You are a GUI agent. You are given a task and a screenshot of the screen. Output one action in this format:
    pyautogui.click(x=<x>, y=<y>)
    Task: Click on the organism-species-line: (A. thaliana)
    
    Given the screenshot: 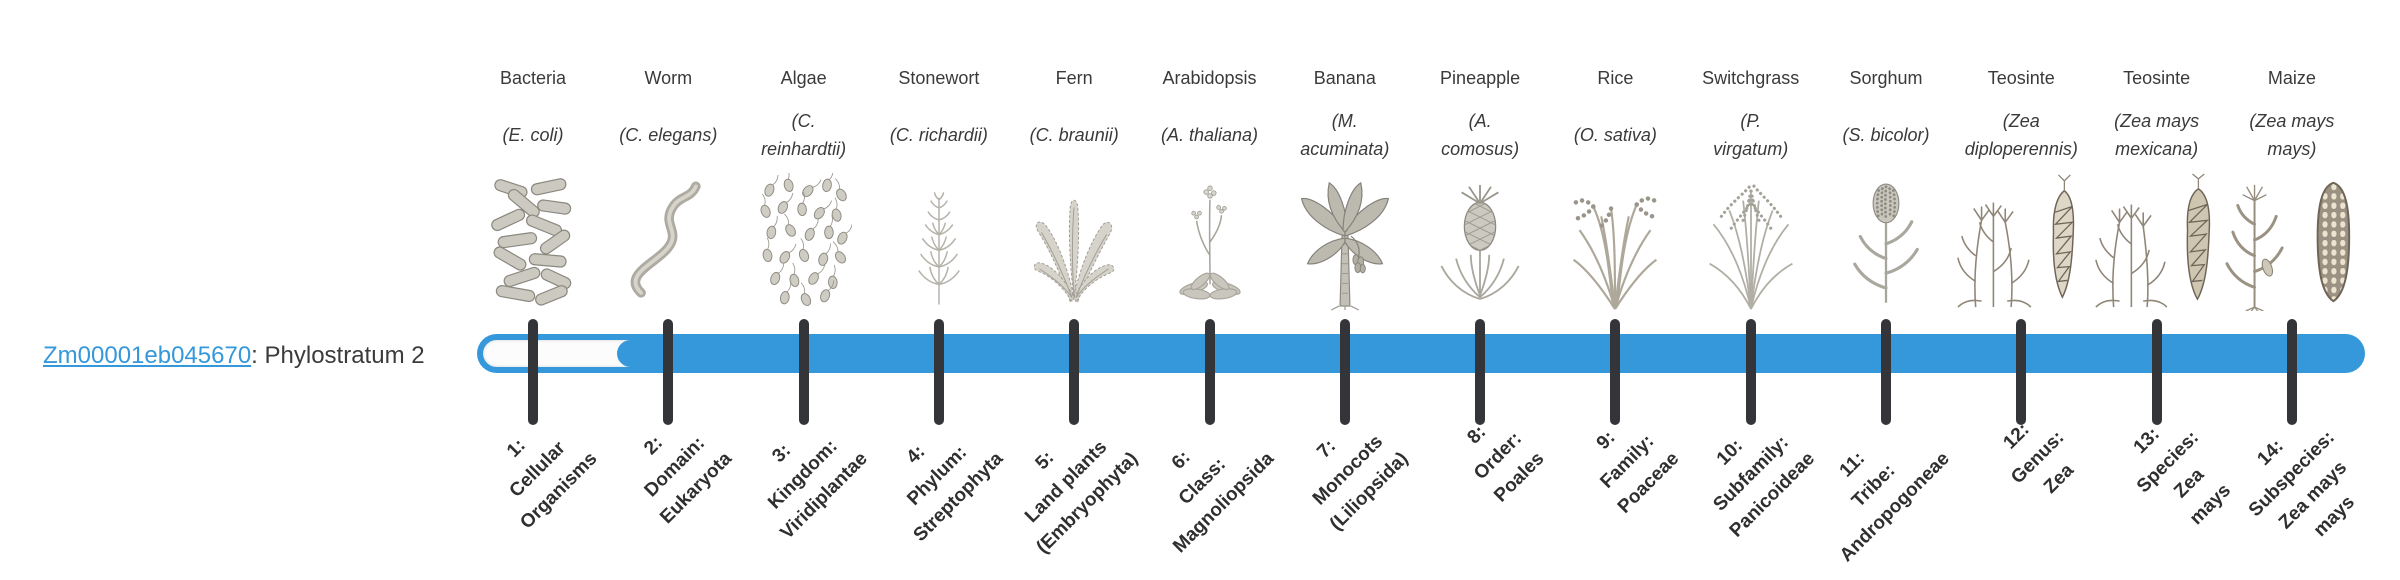 What is the action you would take?
    pyautogui.click(x=1209, y=135)
    